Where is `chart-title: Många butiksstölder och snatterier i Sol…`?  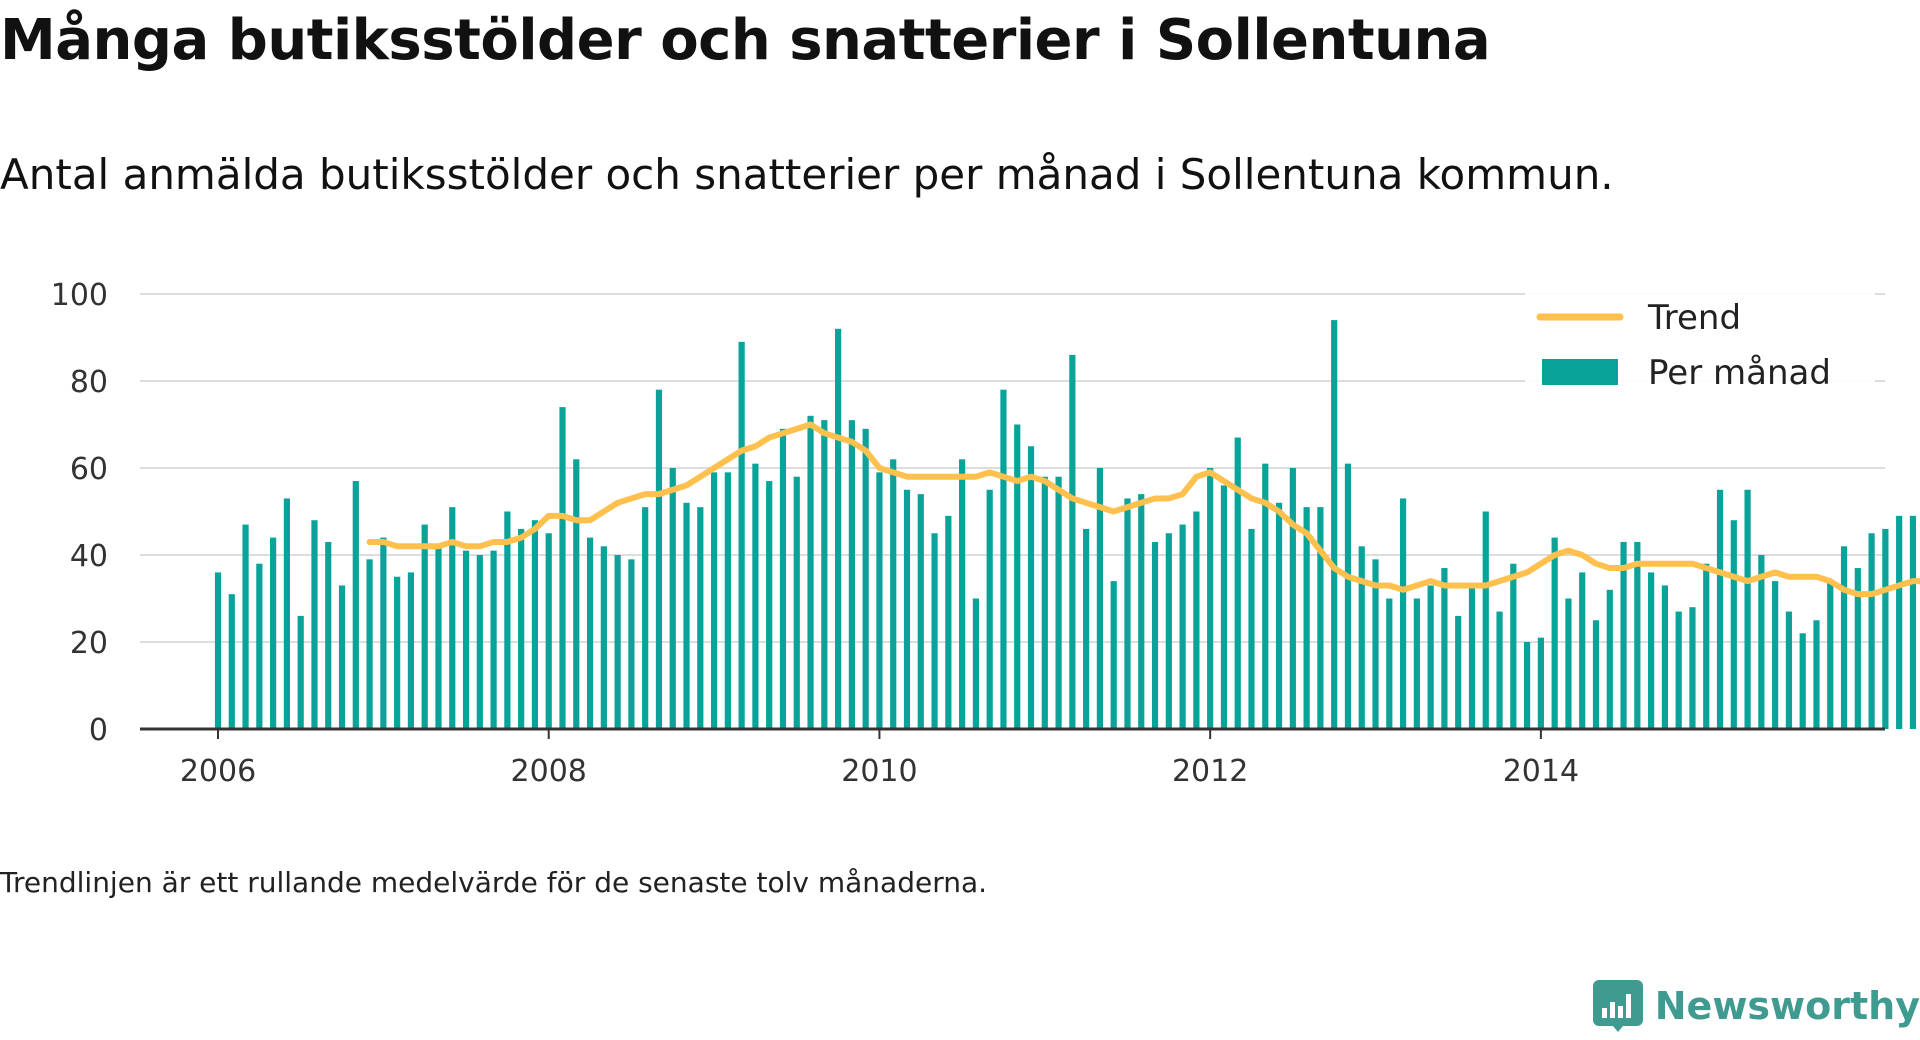 chart-title: Många butiksstölder och snatterier i Sol… is located at coordinates (745, 40).